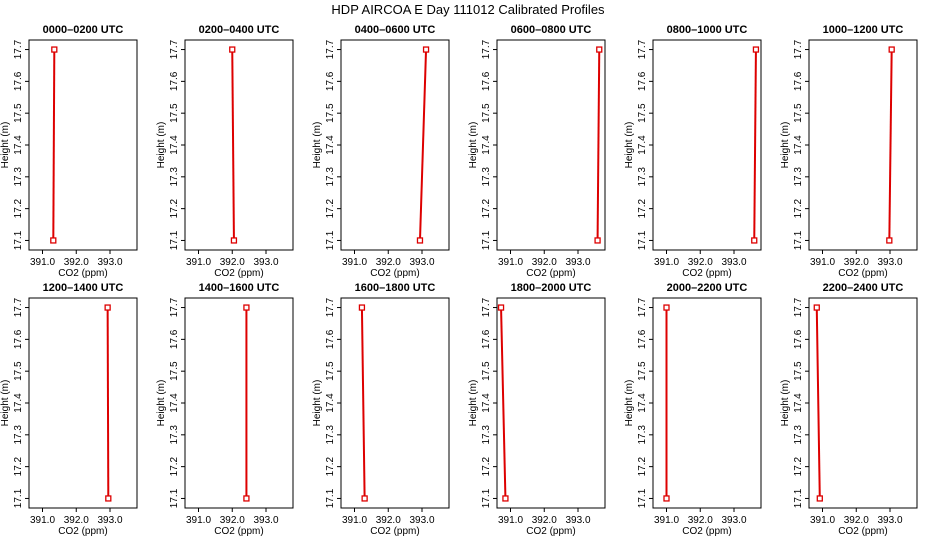  I want to click on panel-7-x-axis-label: CO2 (ppm), so click(82, 531).